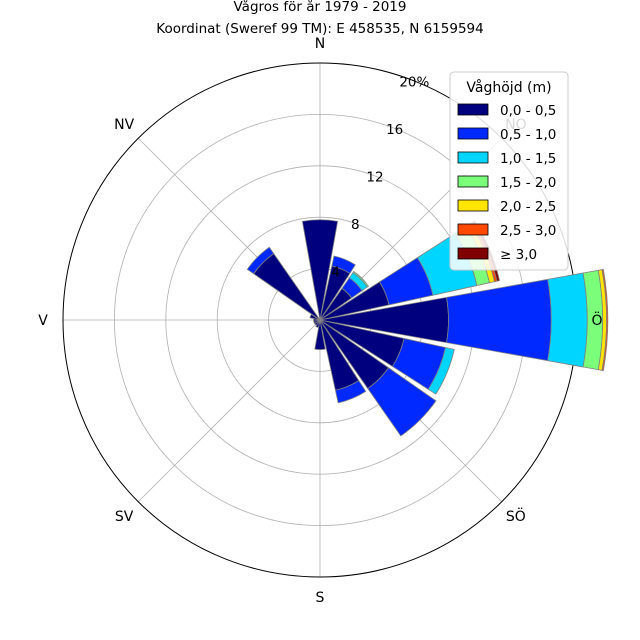 This screenshot has width=640, height=640. Describe the element at coordinates (355, 225) in the screenshot. I see `radial-tick-label: 8` at that location.